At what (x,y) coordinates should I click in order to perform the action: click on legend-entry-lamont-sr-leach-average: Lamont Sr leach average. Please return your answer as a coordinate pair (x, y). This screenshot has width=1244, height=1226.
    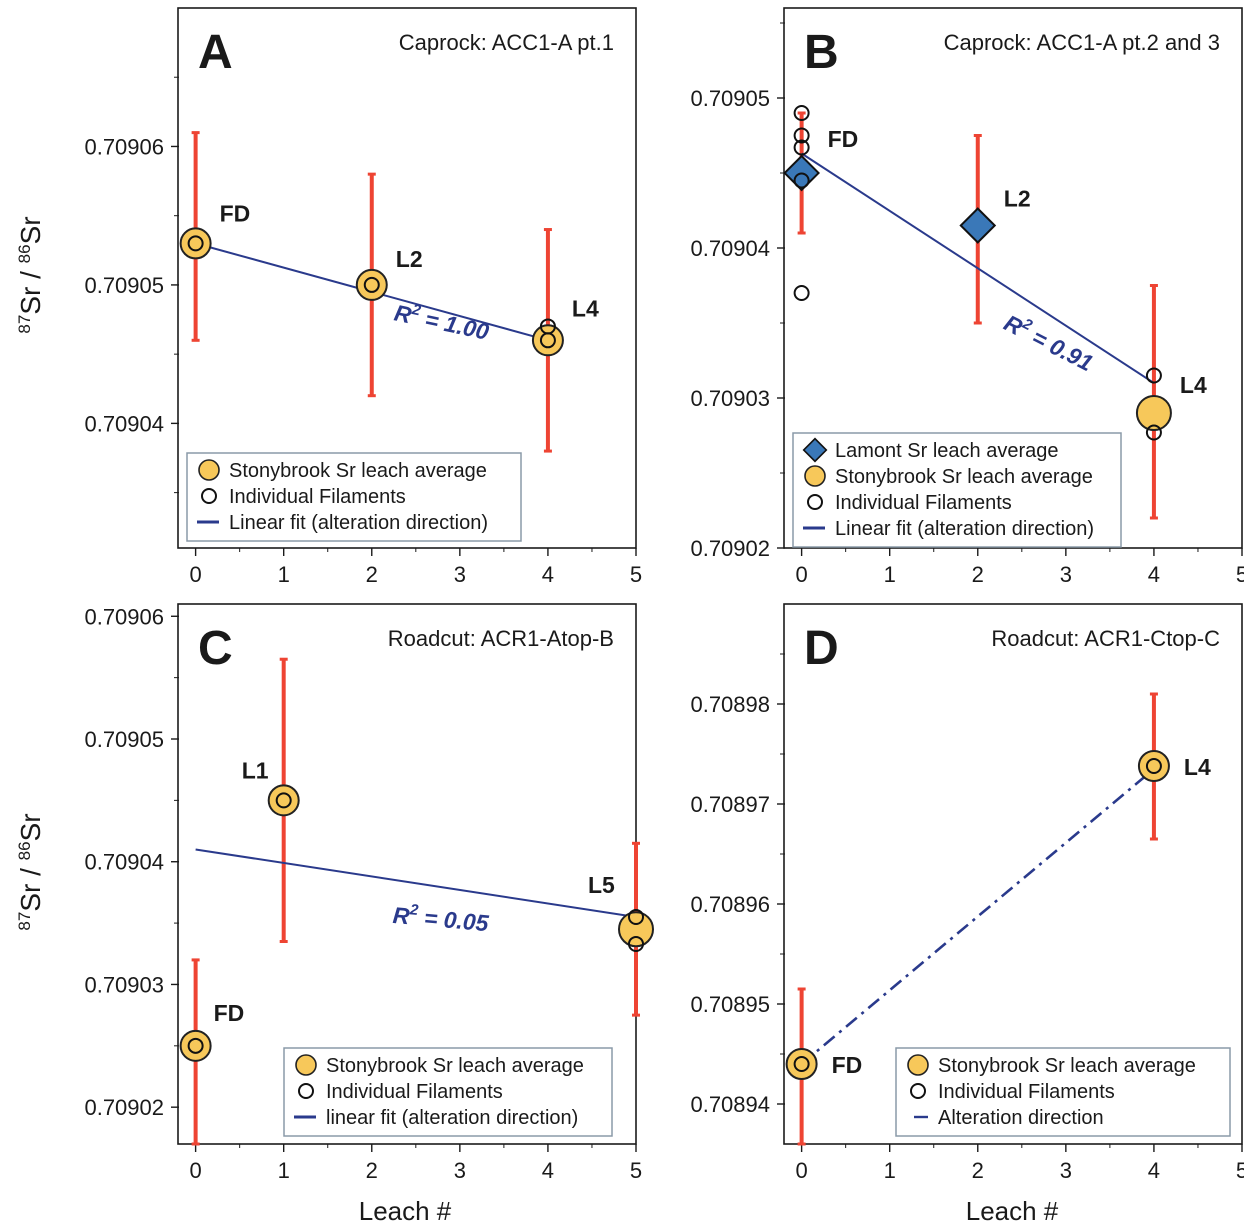
    Looking at the image, I should click on (946, 451).